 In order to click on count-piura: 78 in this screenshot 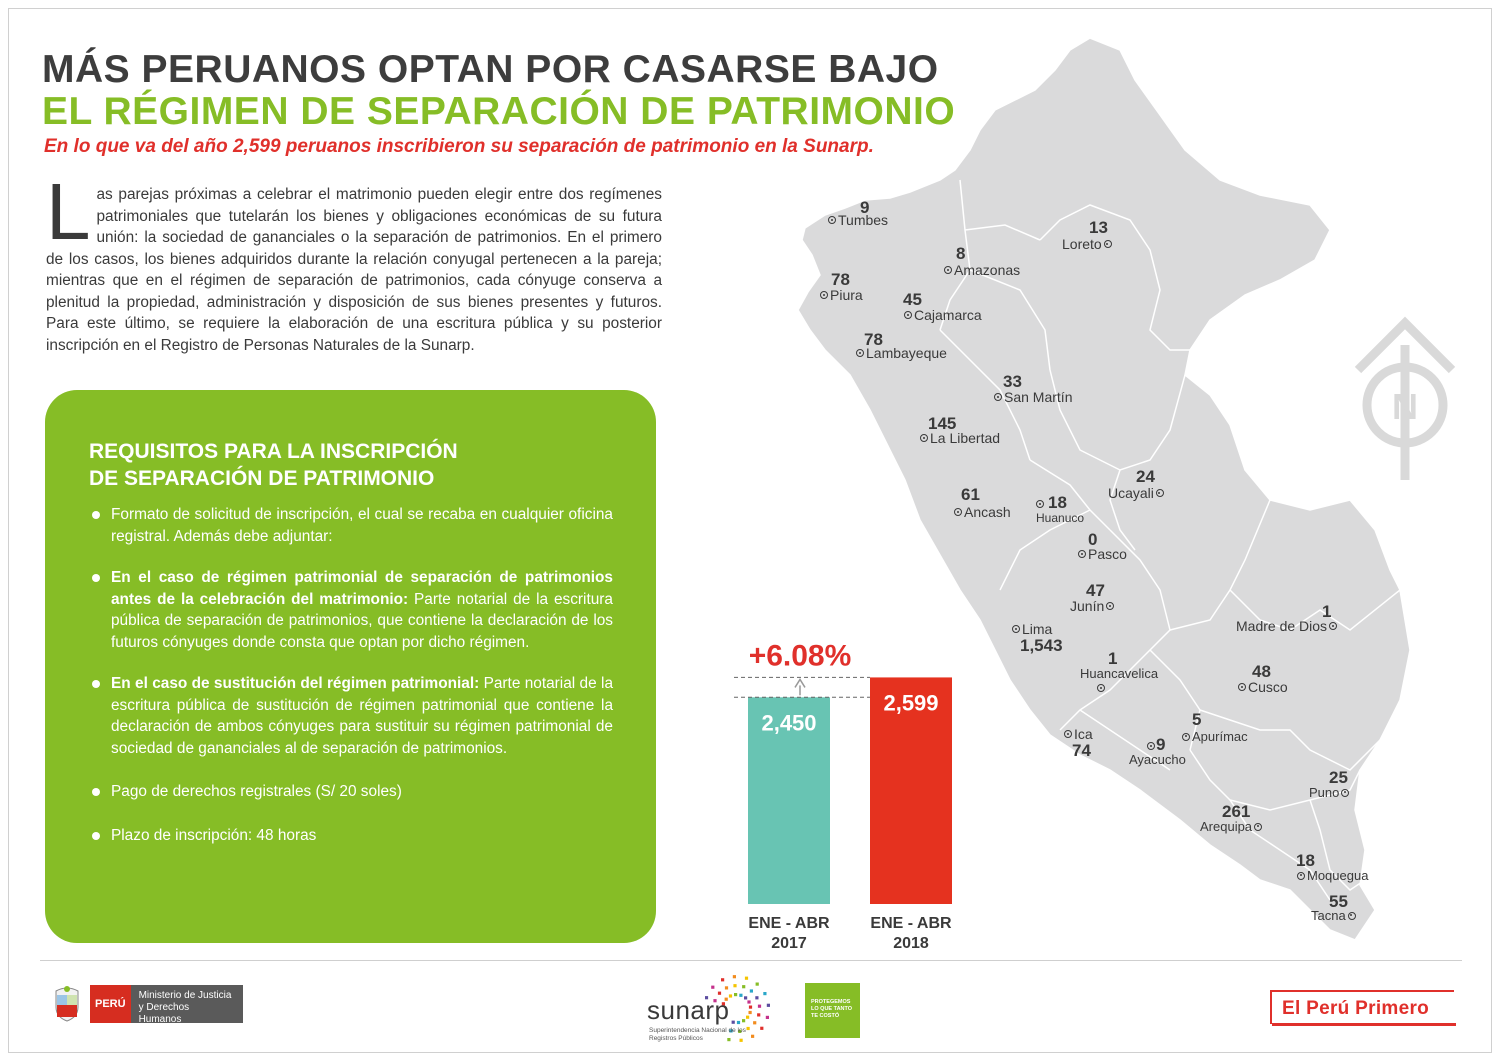, I will do `click(840, 279)`.